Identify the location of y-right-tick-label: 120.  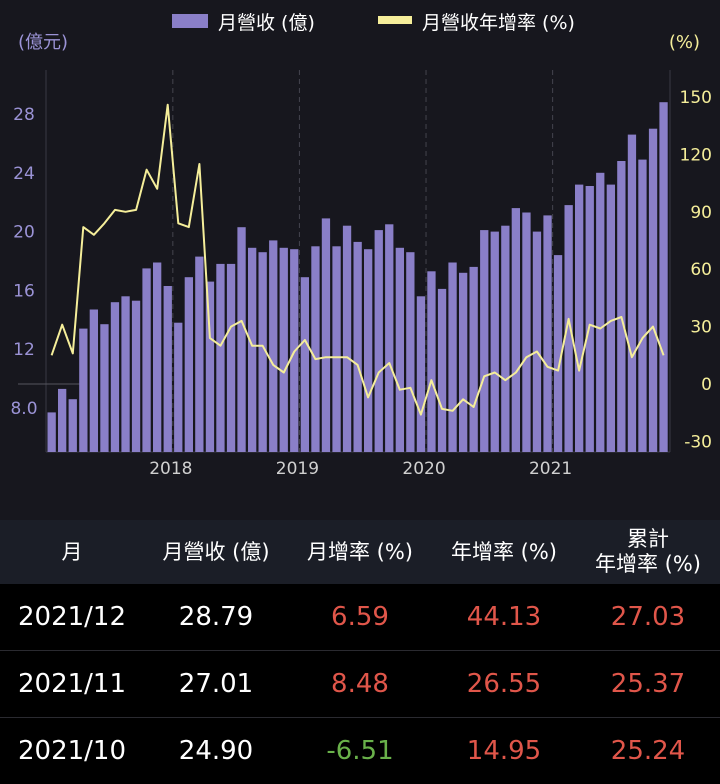
(696, 155).